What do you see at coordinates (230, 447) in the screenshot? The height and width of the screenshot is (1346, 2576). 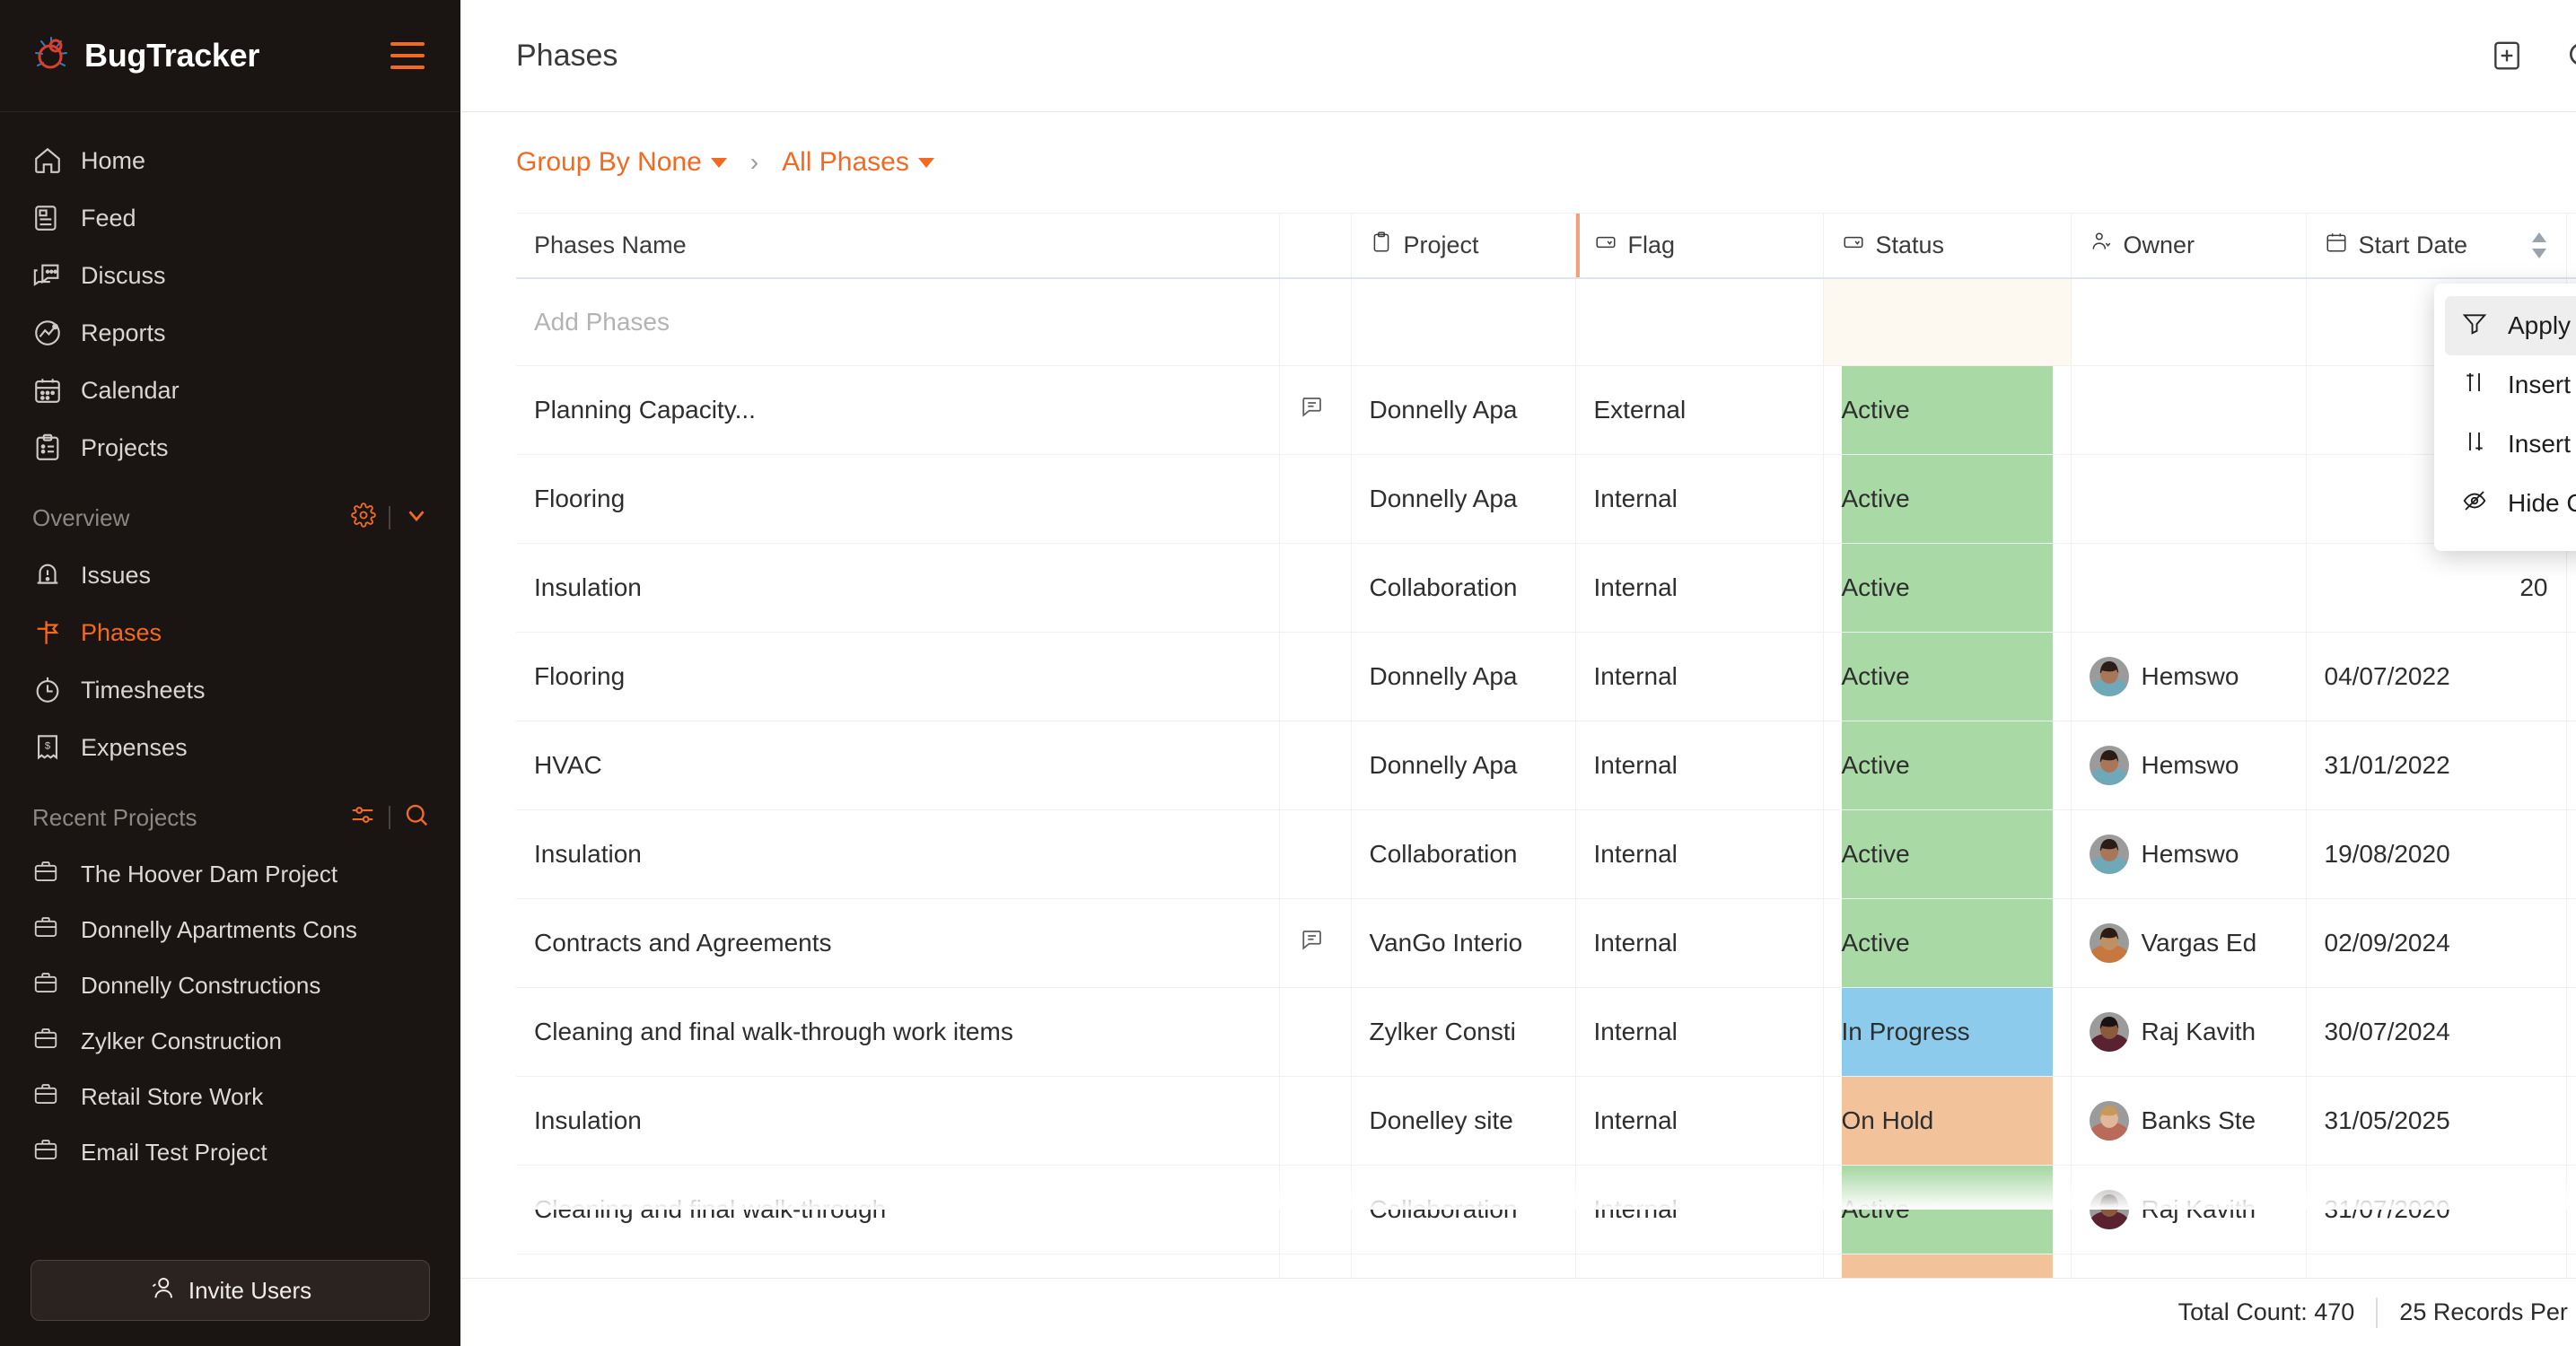 I see `sidebar-item-projects: Projects` at bounding box center [230, 447].